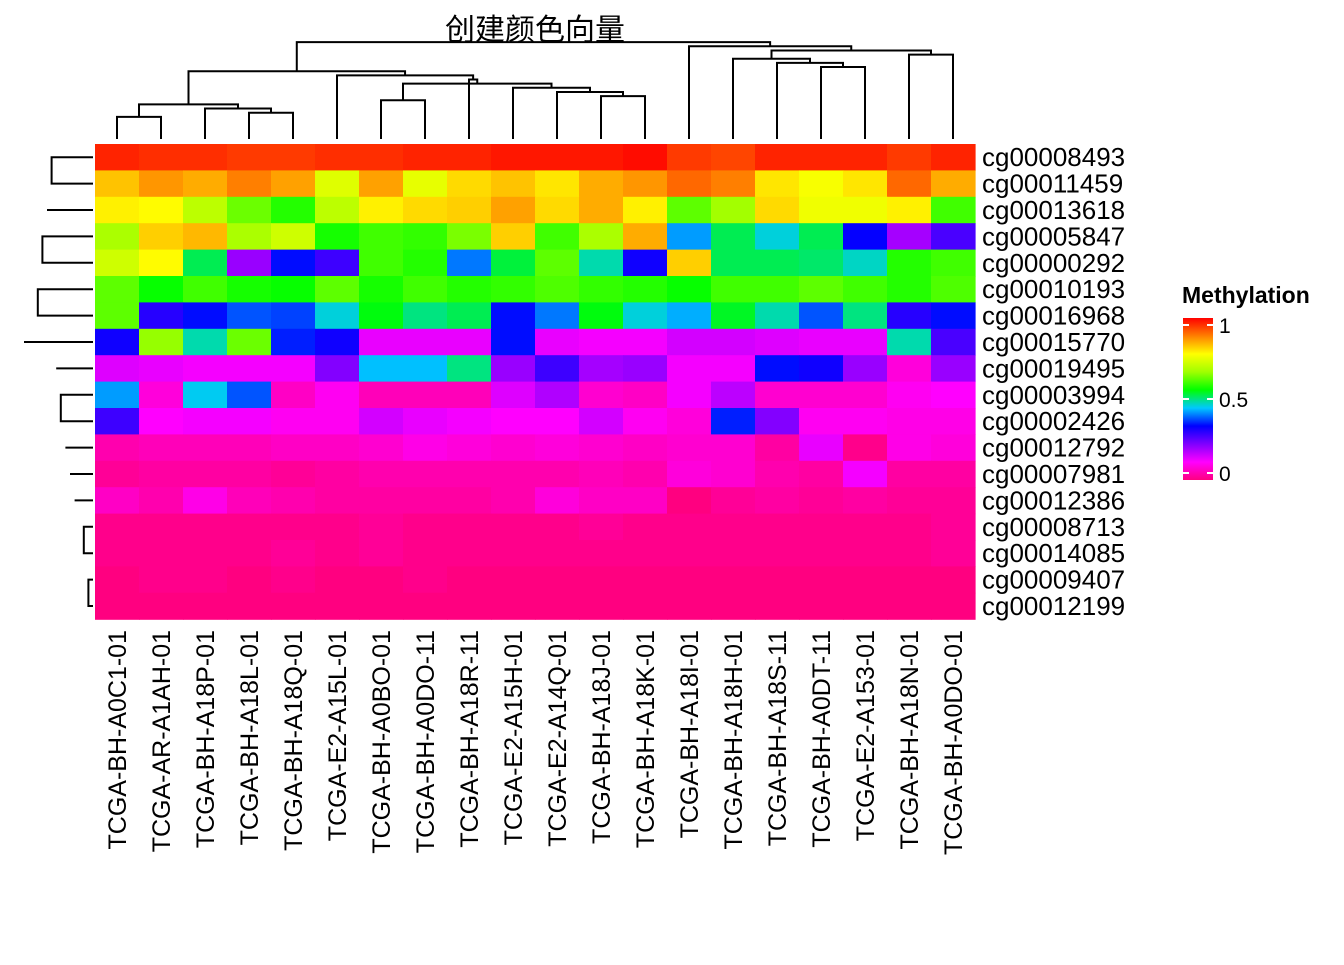 This screenshot has height=965, width=1344. Describe the element at coordinates (734, 740) in the screenshot. I see `column-label: TCGA-BH-A18H-01` at that location.